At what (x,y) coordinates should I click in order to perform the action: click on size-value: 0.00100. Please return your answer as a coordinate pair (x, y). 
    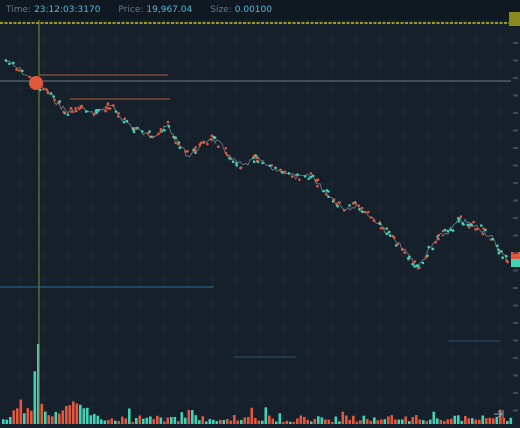
    Looking at the image, I should click on (253, 10).